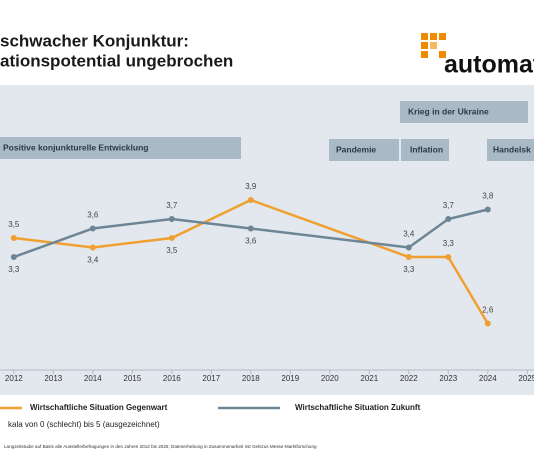 The height and width of the screenshot is (462, 534). I want to click on legend-label: Wirtschaftliche Situation Gegenwart, so click(99, 407).